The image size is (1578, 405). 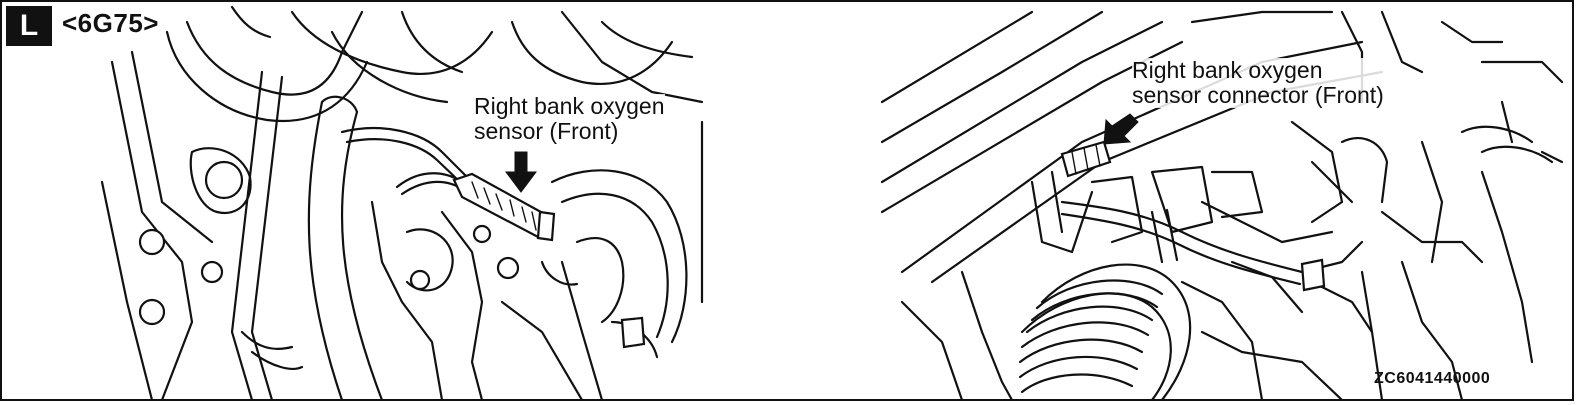 What do you see at coordinates (29, 26) in the screenshot?
I see `section-badge: L` at bounding box center [29, 26].